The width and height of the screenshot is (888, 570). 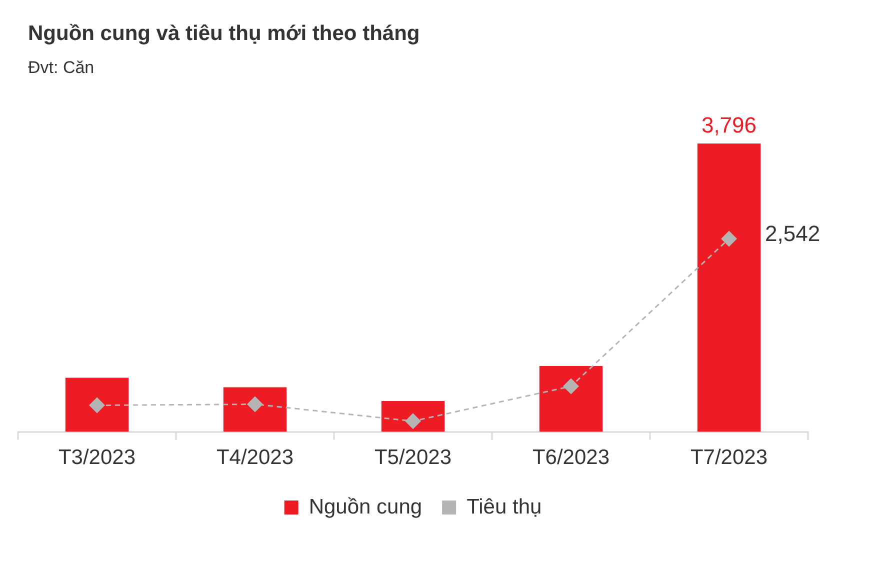 What do you see at coordinates (97, 458) in the screenshot?
I see `x-tick-label: T3/2023` at bounding box center [97, 458].